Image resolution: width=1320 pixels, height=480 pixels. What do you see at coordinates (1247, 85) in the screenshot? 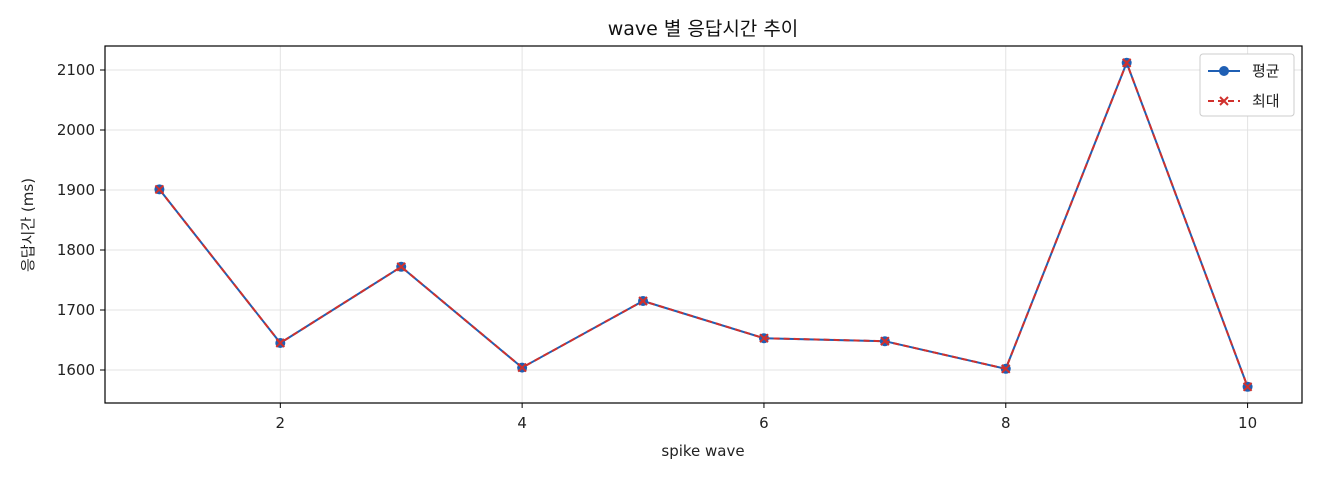
I see `legend-box` at bounding box center [1247, 85].